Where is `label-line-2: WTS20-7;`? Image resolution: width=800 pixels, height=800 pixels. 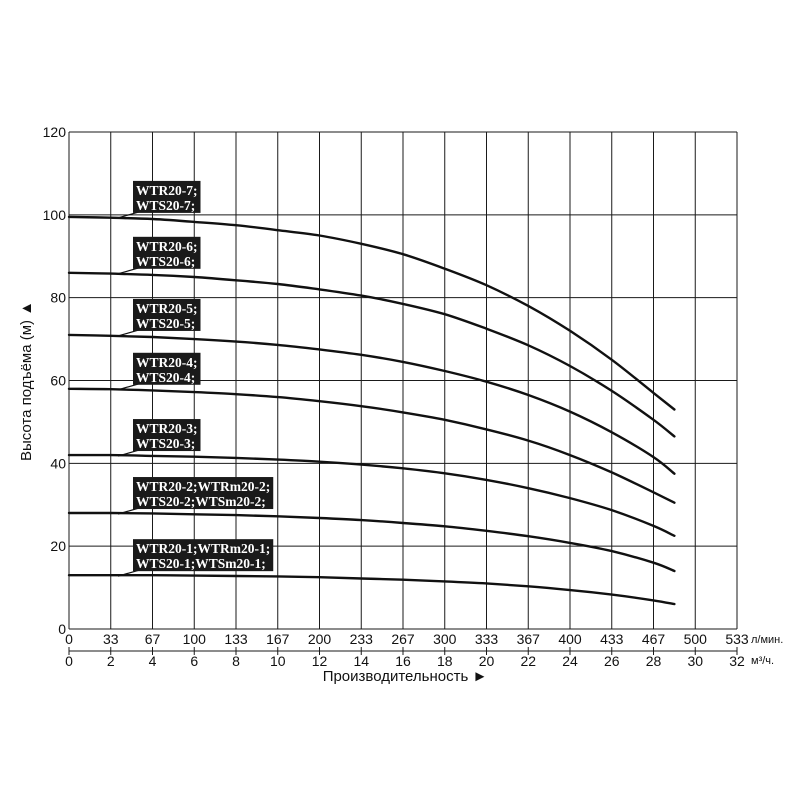
label-line-2: WTS20-7; is located at coordinates (165, 205).